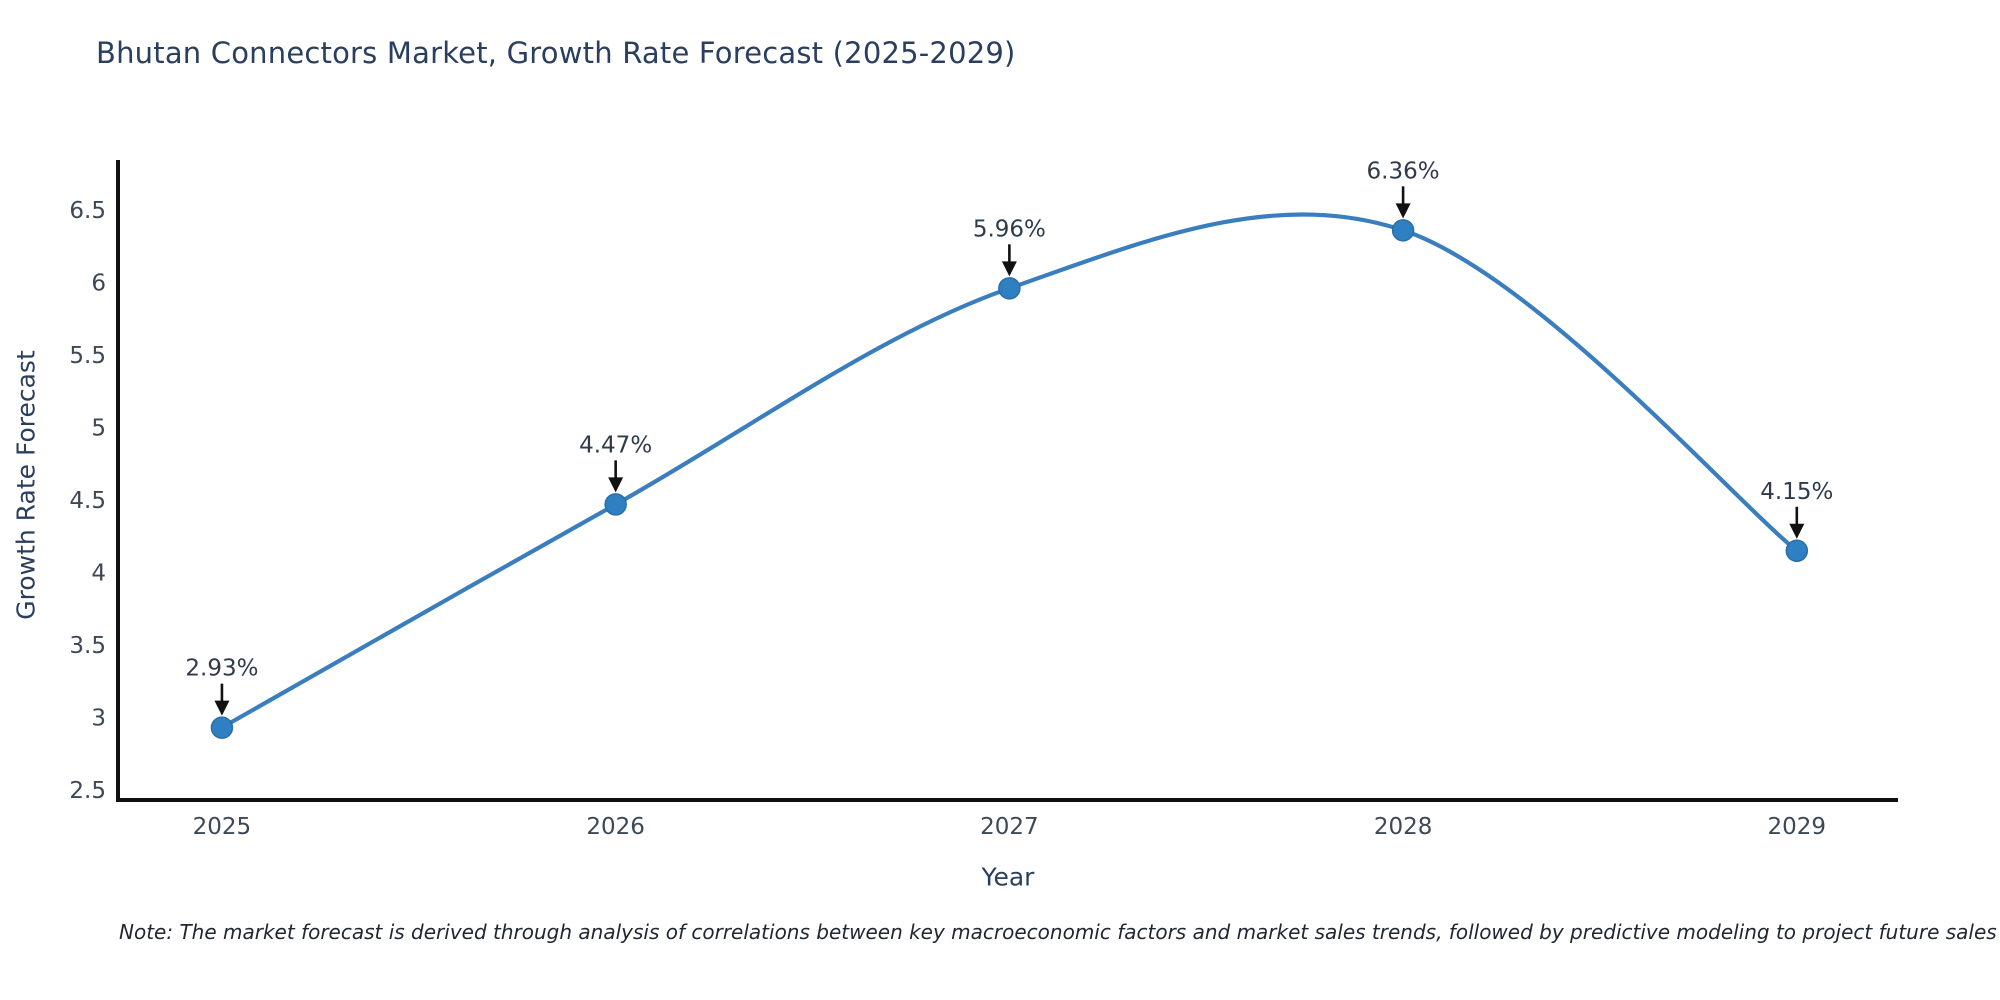 The width and height of the screenshot is (2000, 1000). Describe the element at coordinates (87, 356) in the screenshot. I see `y-tick-label-5.5: 5.5` at that location.